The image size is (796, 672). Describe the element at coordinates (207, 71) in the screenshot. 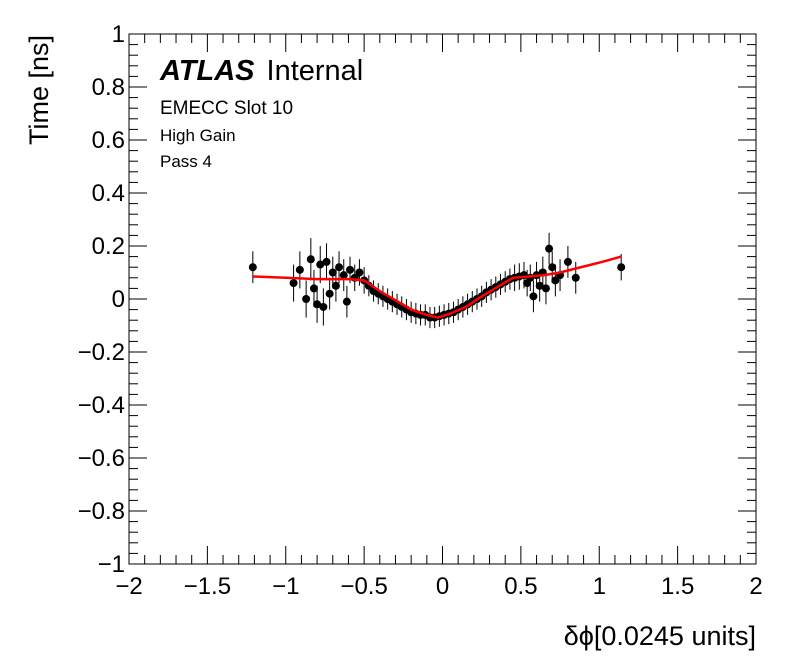

I see `atlas-label-bold: ATLAS` at that location.